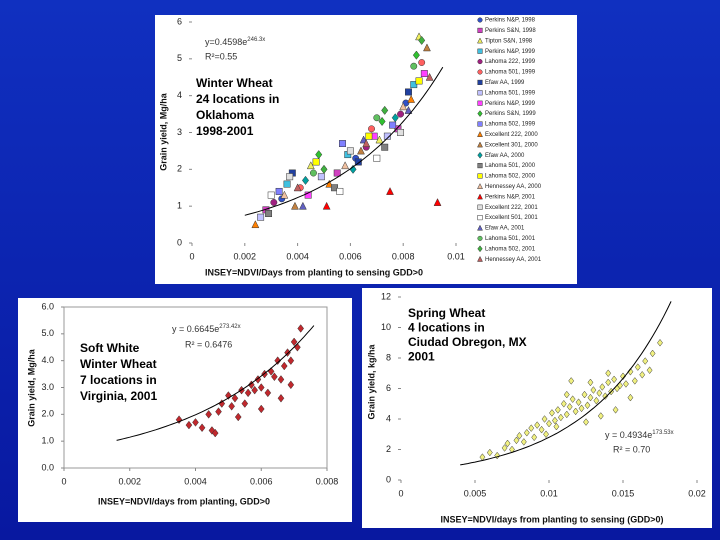 Image resolution: width=720 pixels, height=540 pixels. Describe the element at coordinates (47, 333) in the screenshot. I see `y-tick-label: 5.0` at that location.